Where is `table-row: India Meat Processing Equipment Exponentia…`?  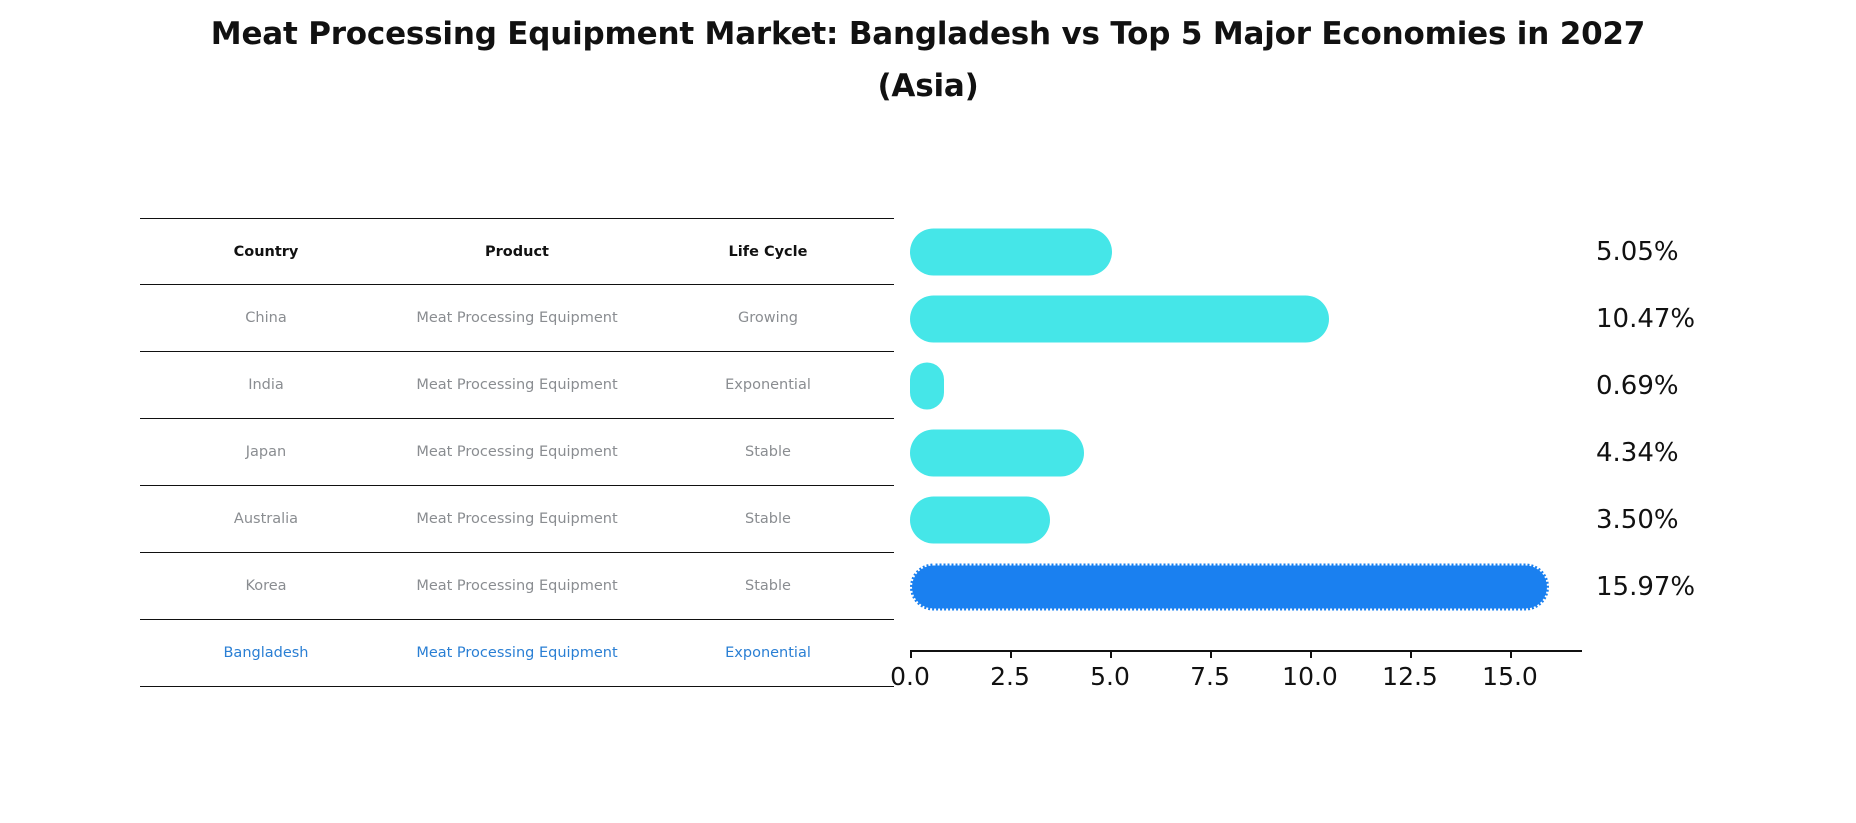 table-row: India Meat Processing Equipment Exponentia… is located at coordinates (517, 385).